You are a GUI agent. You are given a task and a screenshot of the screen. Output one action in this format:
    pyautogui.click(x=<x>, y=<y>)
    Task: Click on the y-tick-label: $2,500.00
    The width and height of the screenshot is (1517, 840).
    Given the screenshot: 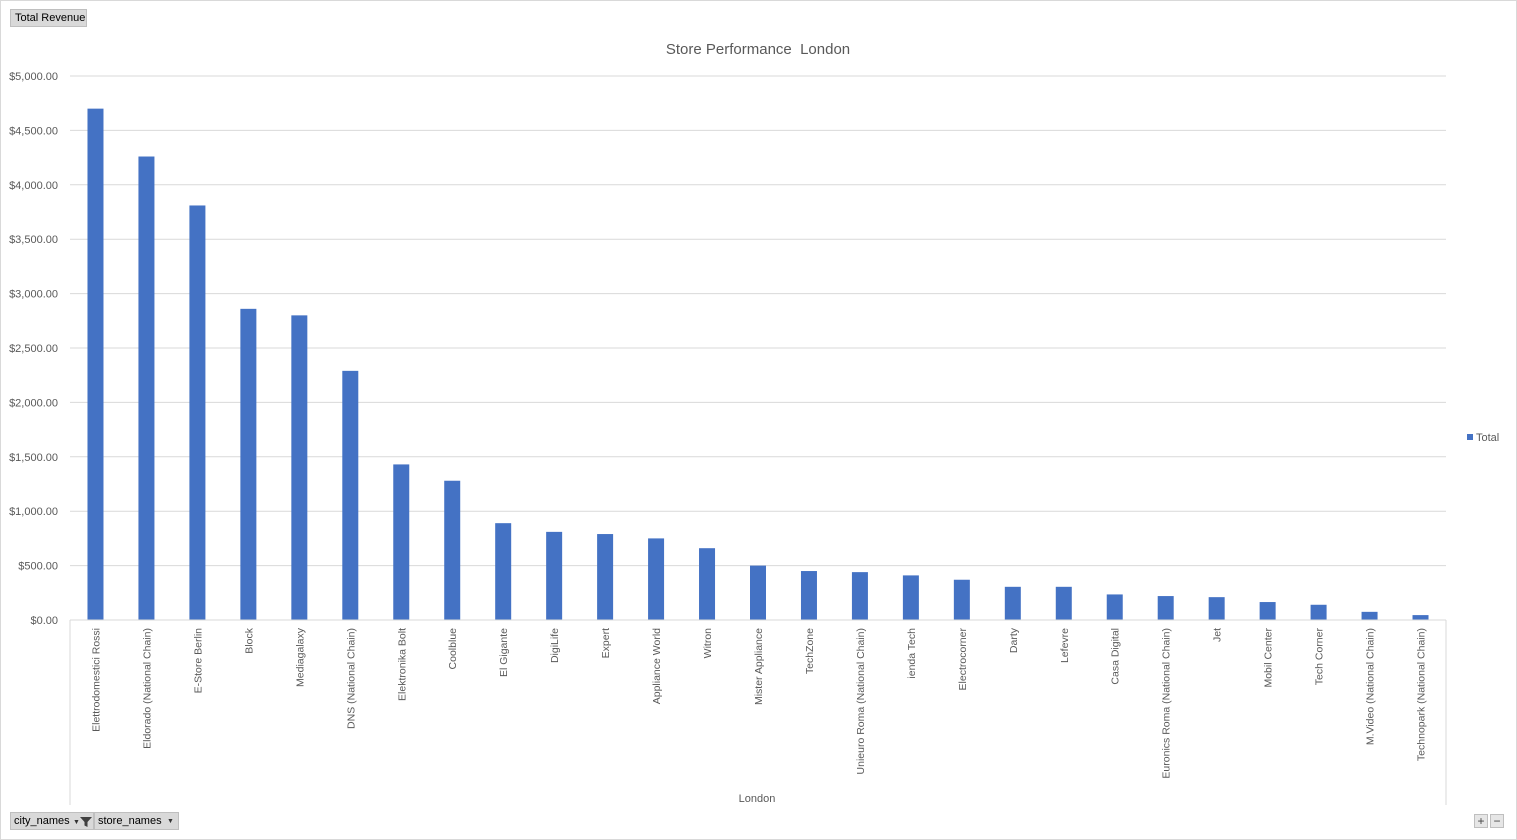 What is the action you would take?
    pyautogui.click(x=33, y=349)
    